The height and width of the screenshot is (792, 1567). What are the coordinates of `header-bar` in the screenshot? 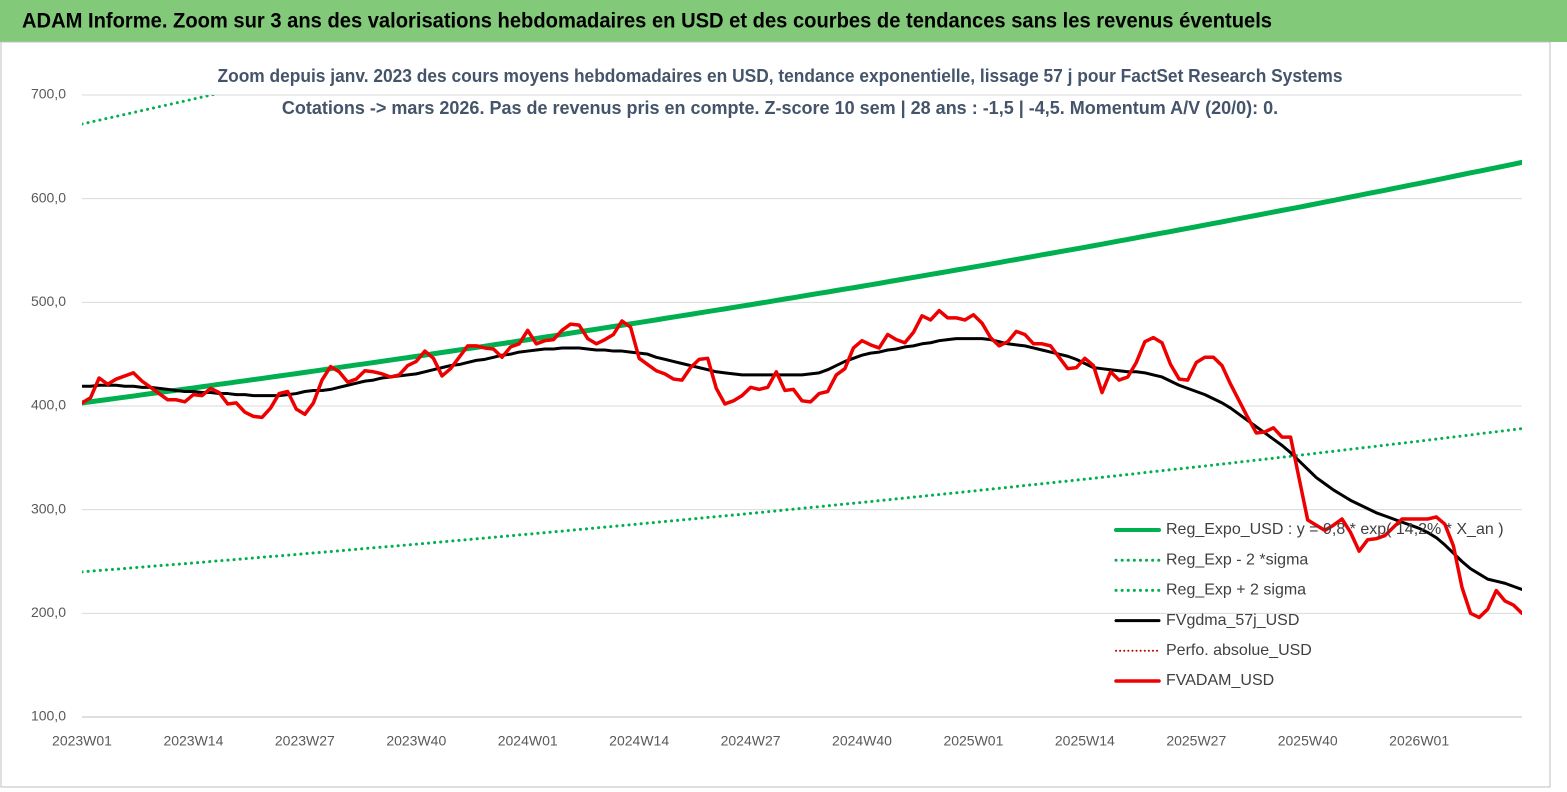 It's located at (783, 21).